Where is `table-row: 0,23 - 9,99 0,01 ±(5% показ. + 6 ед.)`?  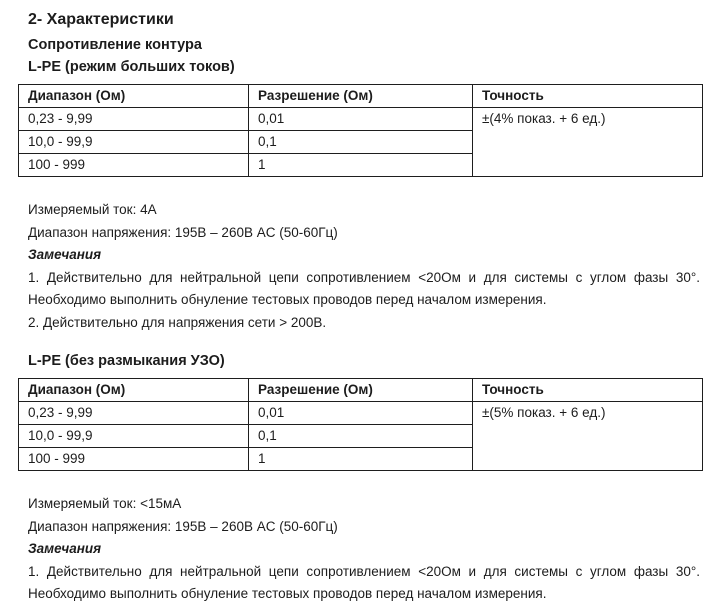
table-row: 0,23 - 9,99 0,01 ±(5% показ. + 6 ед.) is located at coordinates (360, 436).